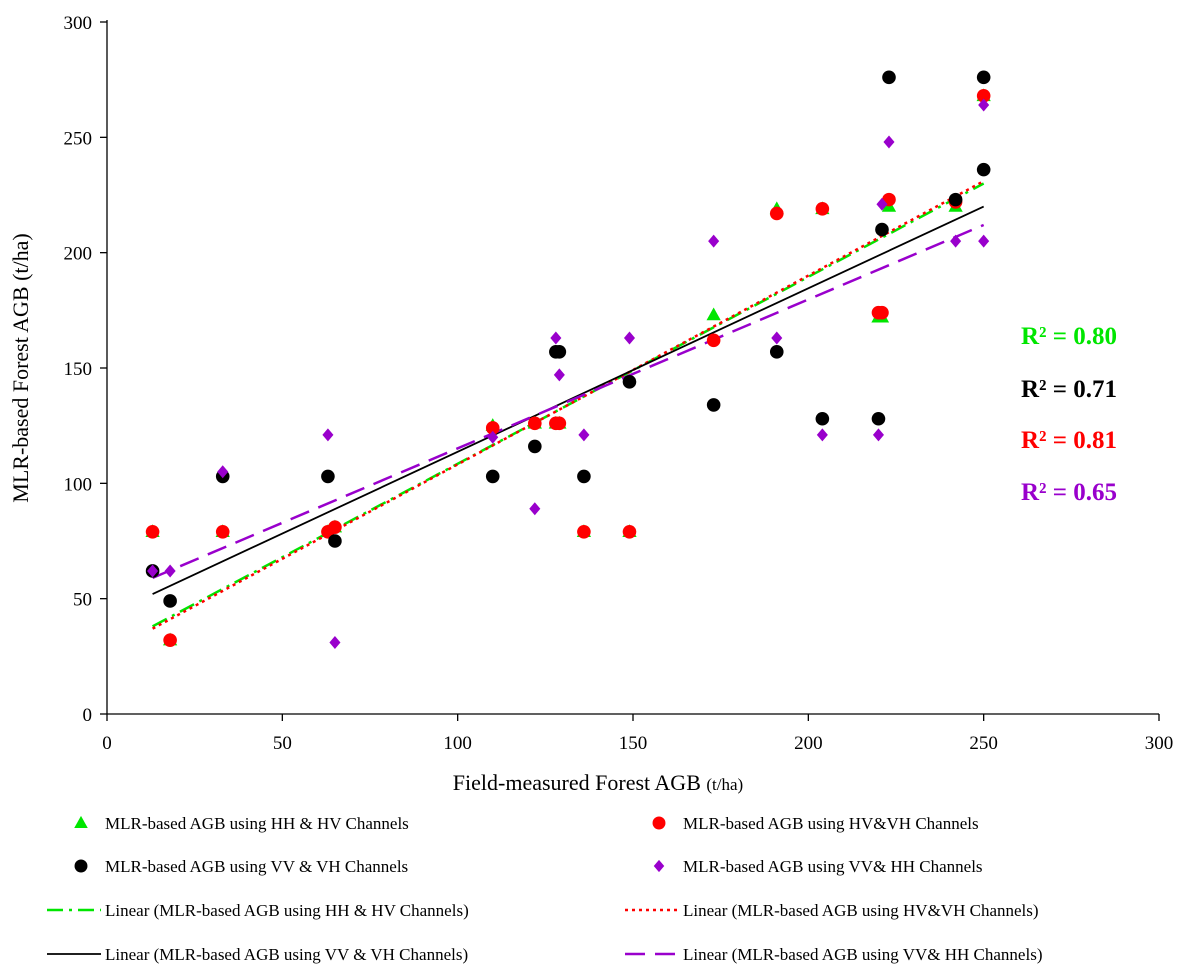  I want to click on y-tick-label: 100, so click(78, 484).